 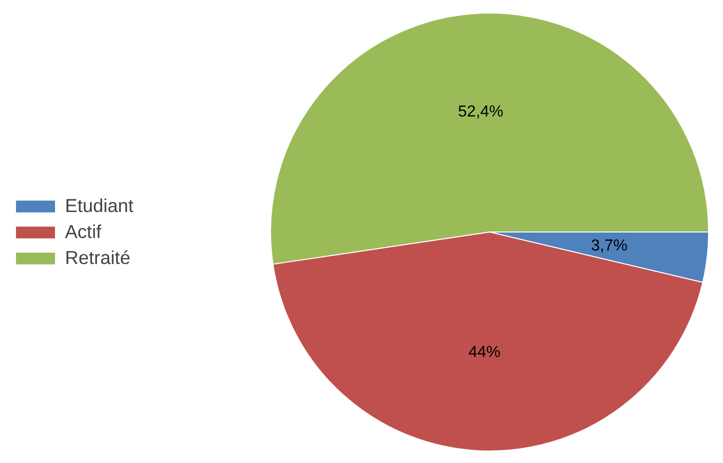 I want to click on data-label: 3,7%, so click(x=609, y=245).